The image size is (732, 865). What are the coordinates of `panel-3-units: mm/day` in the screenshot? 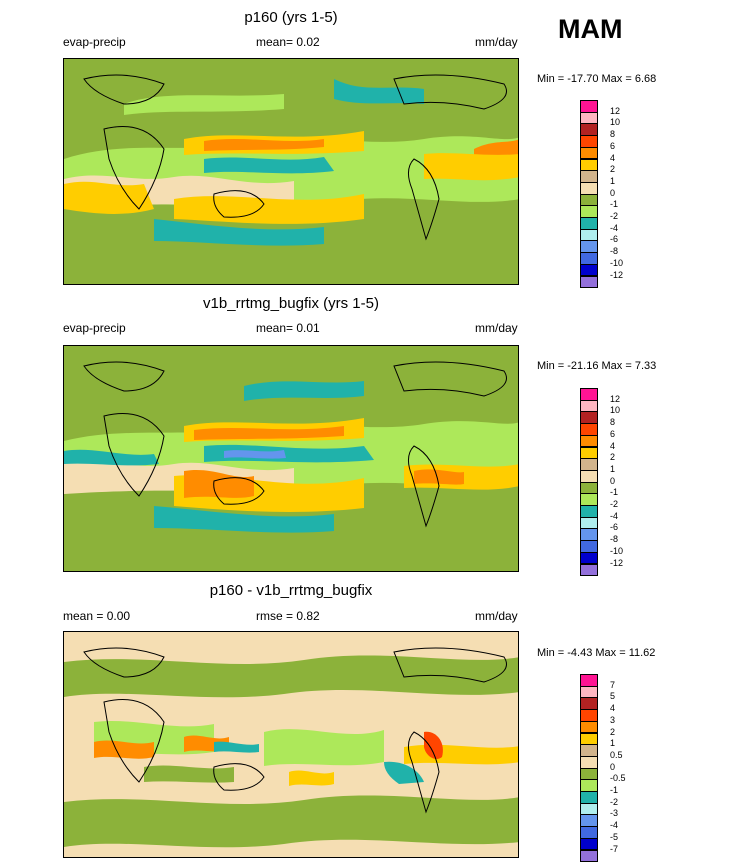 It's located at (496, 616).